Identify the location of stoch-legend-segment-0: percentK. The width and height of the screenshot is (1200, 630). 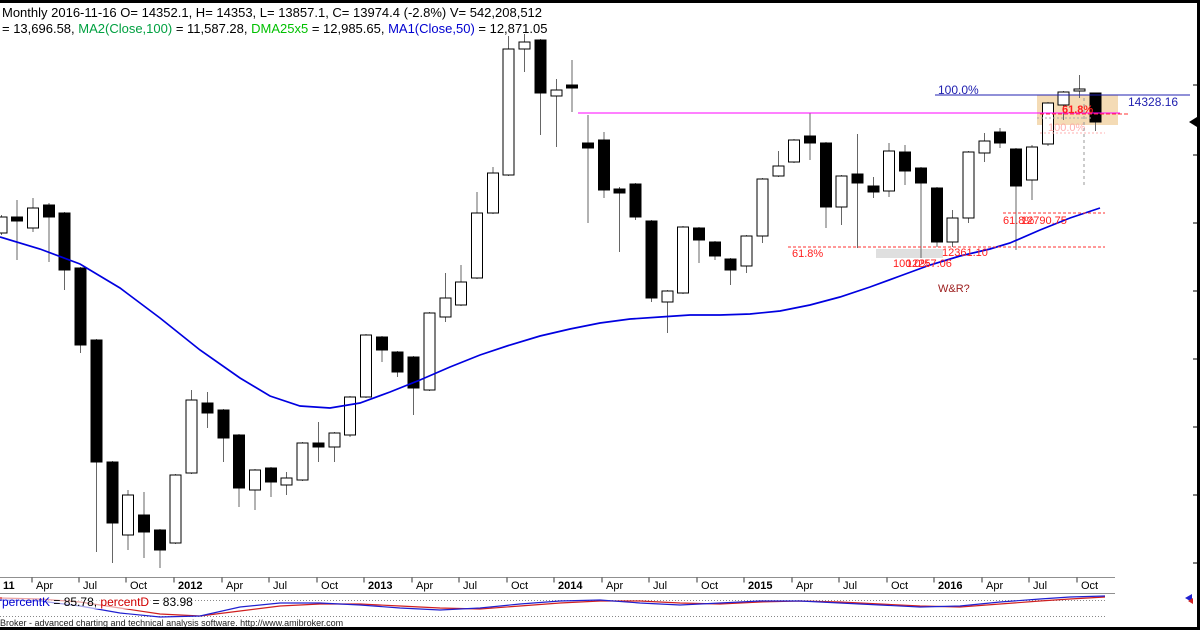
(26, 602).